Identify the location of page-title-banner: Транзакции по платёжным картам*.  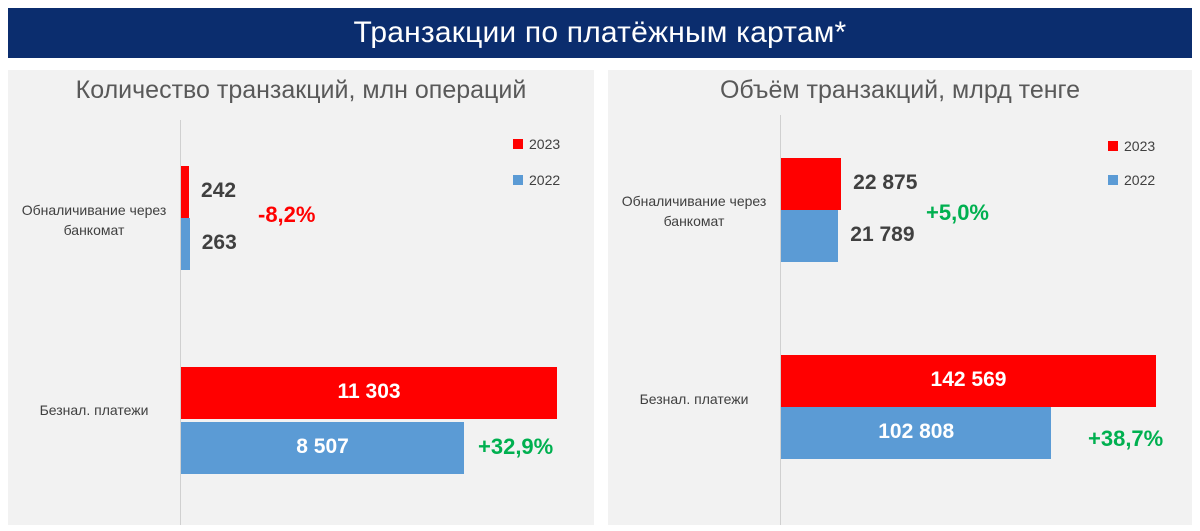
(600, 33).